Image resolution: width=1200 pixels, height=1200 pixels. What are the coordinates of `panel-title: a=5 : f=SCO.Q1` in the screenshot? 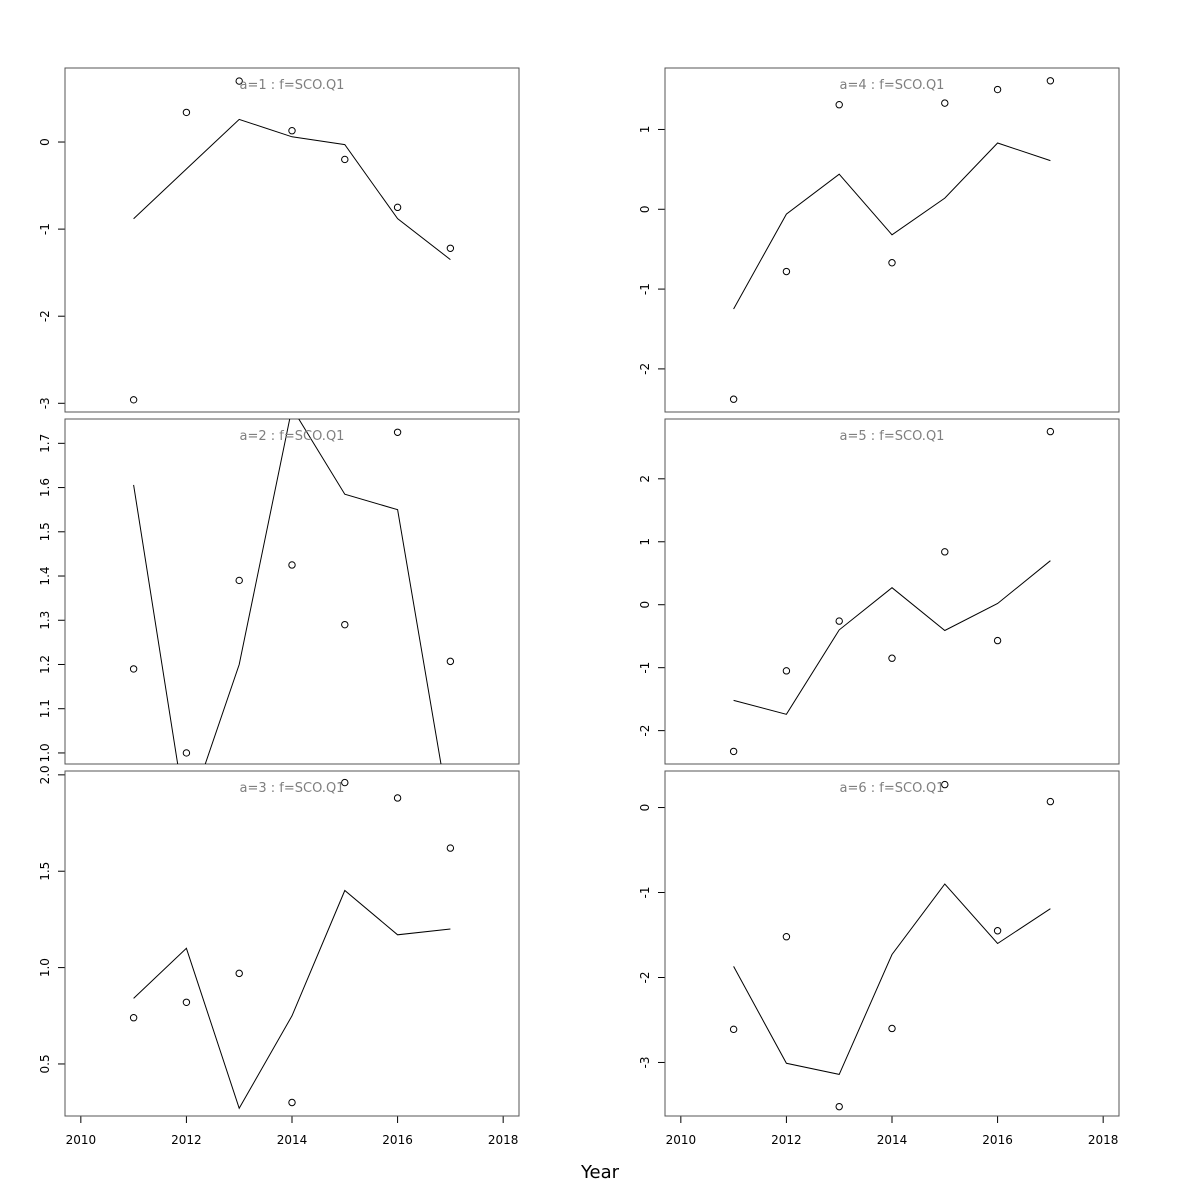 It's located at (892, 436).